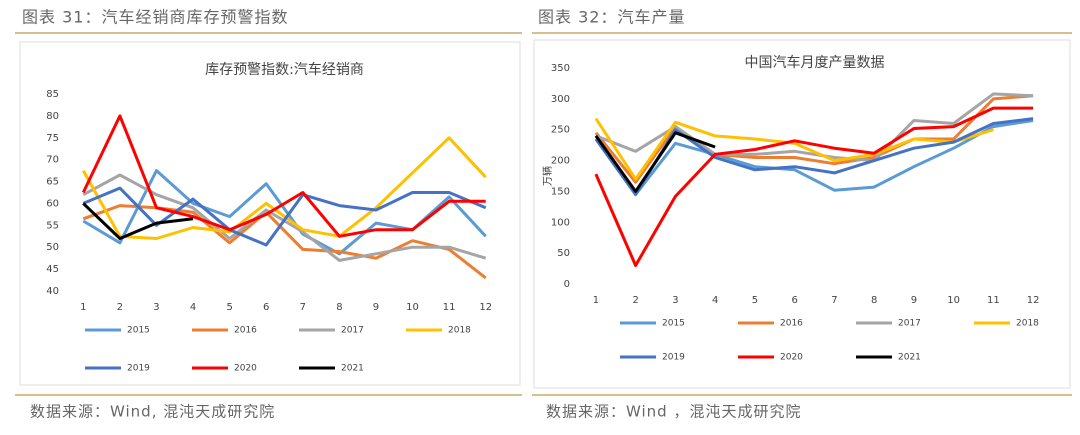  What do you see at coordinates (52, 182) in the screenshot?
I see `y-tick-label: 65` at bounding box center [52, 182].